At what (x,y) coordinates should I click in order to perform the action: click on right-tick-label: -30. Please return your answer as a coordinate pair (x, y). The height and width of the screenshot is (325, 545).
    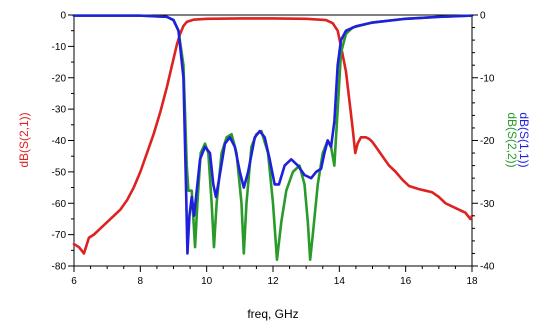
    Looking at the image, I should click on (487, 204).